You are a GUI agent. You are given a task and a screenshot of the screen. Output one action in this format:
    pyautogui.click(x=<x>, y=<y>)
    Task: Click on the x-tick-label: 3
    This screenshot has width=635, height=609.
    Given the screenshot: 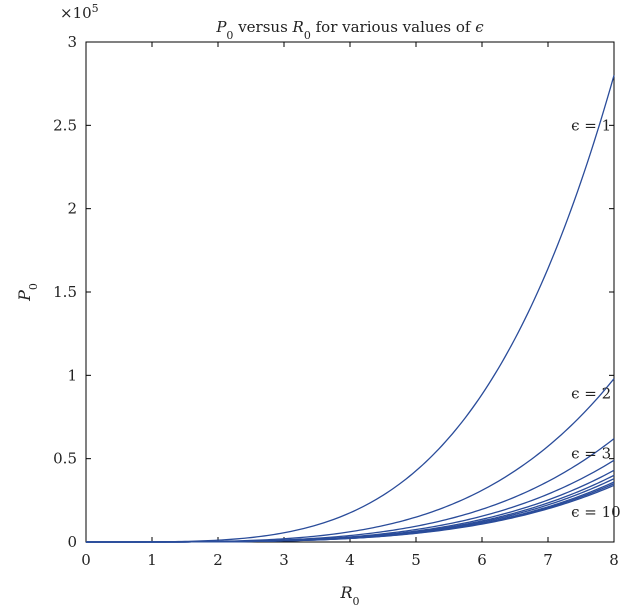 What is the action you would take?
    pyautogui.click(x=284, y=560)
    